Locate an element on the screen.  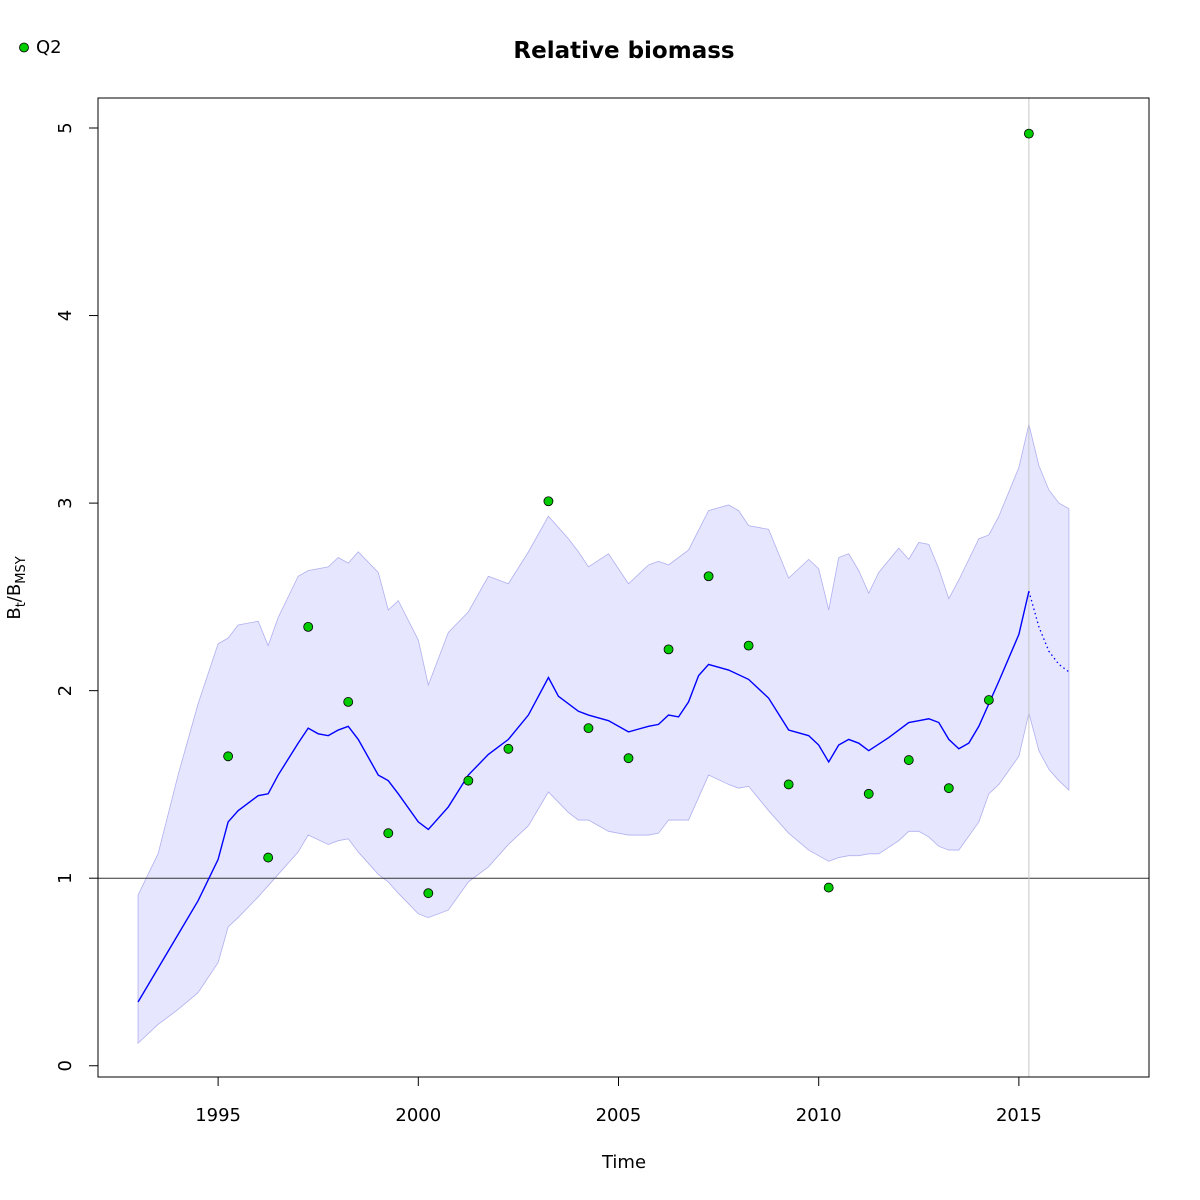
x-axis-label: Time is located at coordinates (623, 1162).